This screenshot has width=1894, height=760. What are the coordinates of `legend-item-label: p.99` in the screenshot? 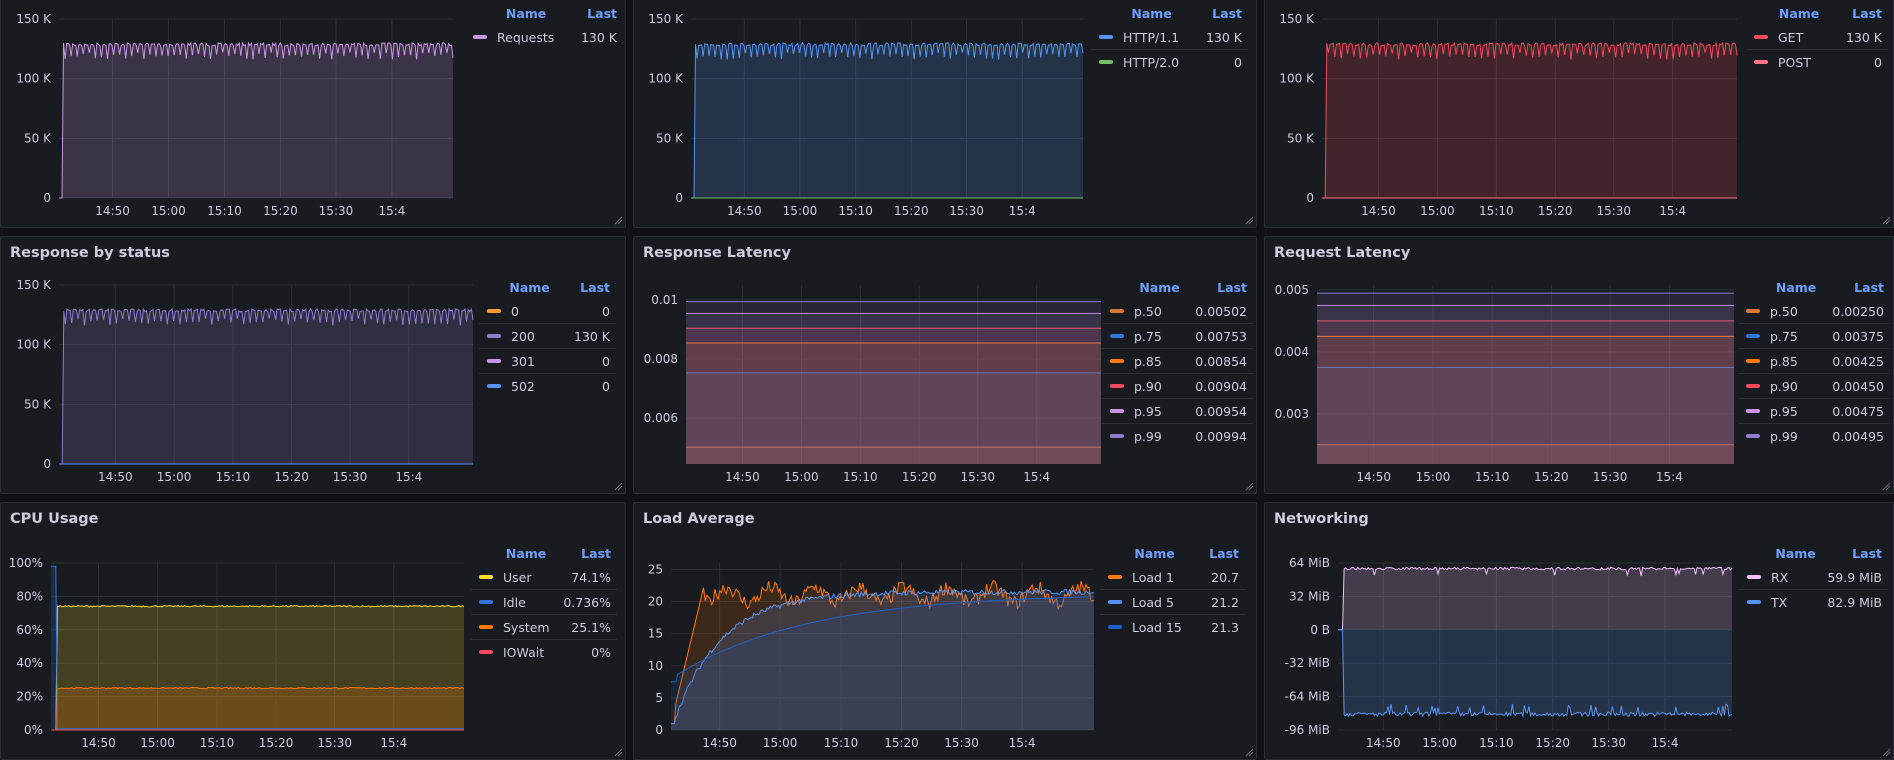 It's located at (1148, 436).